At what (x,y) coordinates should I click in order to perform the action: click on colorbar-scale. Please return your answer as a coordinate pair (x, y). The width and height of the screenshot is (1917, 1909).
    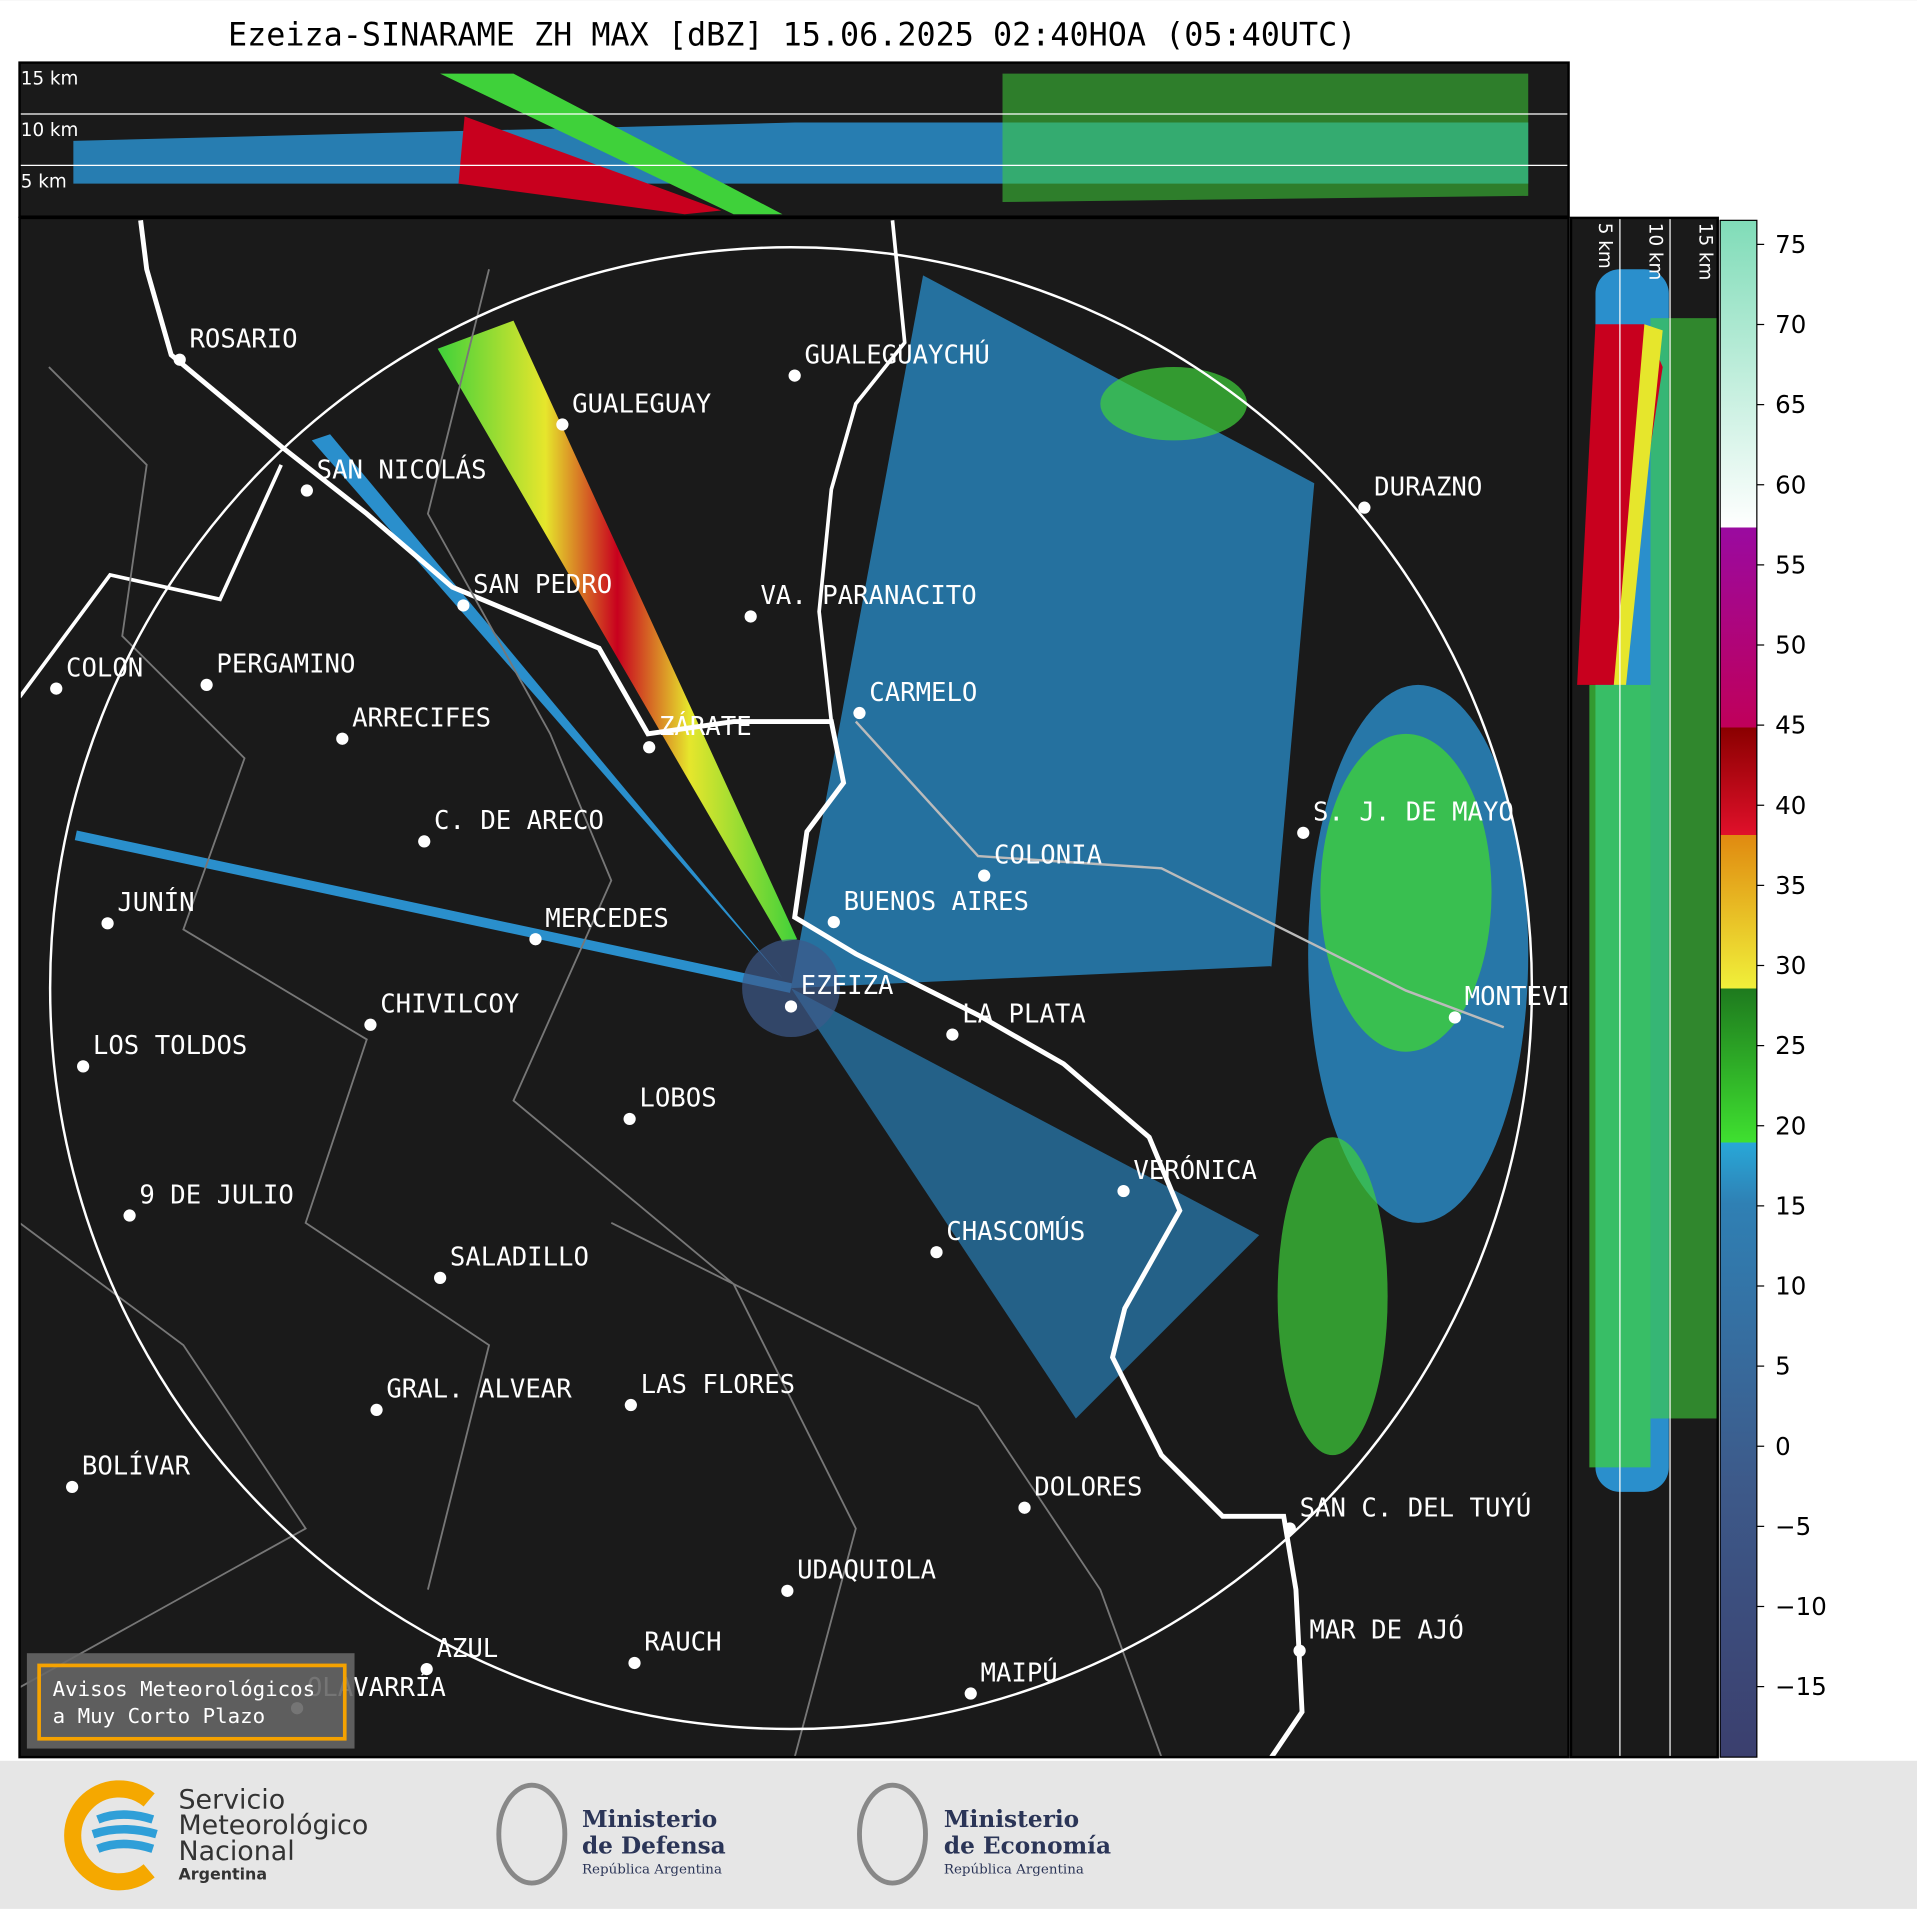
    Looking at the image, I should click on (1738, 988).